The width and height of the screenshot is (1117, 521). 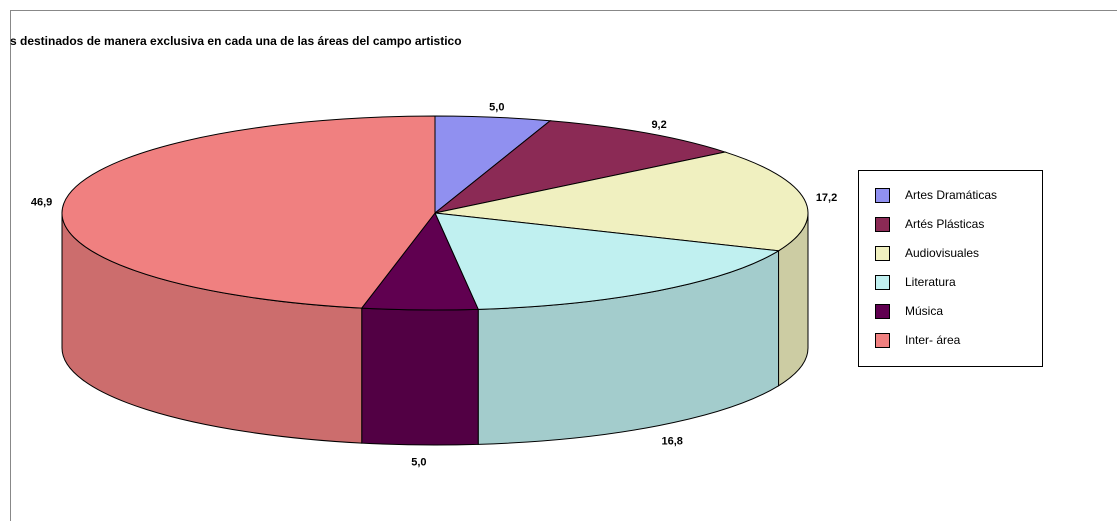 I want to click on slice-side, so click(x=420, y=376).